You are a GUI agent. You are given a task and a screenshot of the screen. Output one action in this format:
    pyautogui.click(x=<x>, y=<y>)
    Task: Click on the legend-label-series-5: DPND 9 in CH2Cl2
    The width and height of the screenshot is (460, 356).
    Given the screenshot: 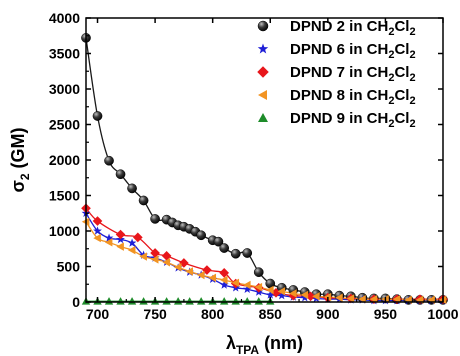 What is the action you would take?
    pyautogui.click(x=353, y=120)
    